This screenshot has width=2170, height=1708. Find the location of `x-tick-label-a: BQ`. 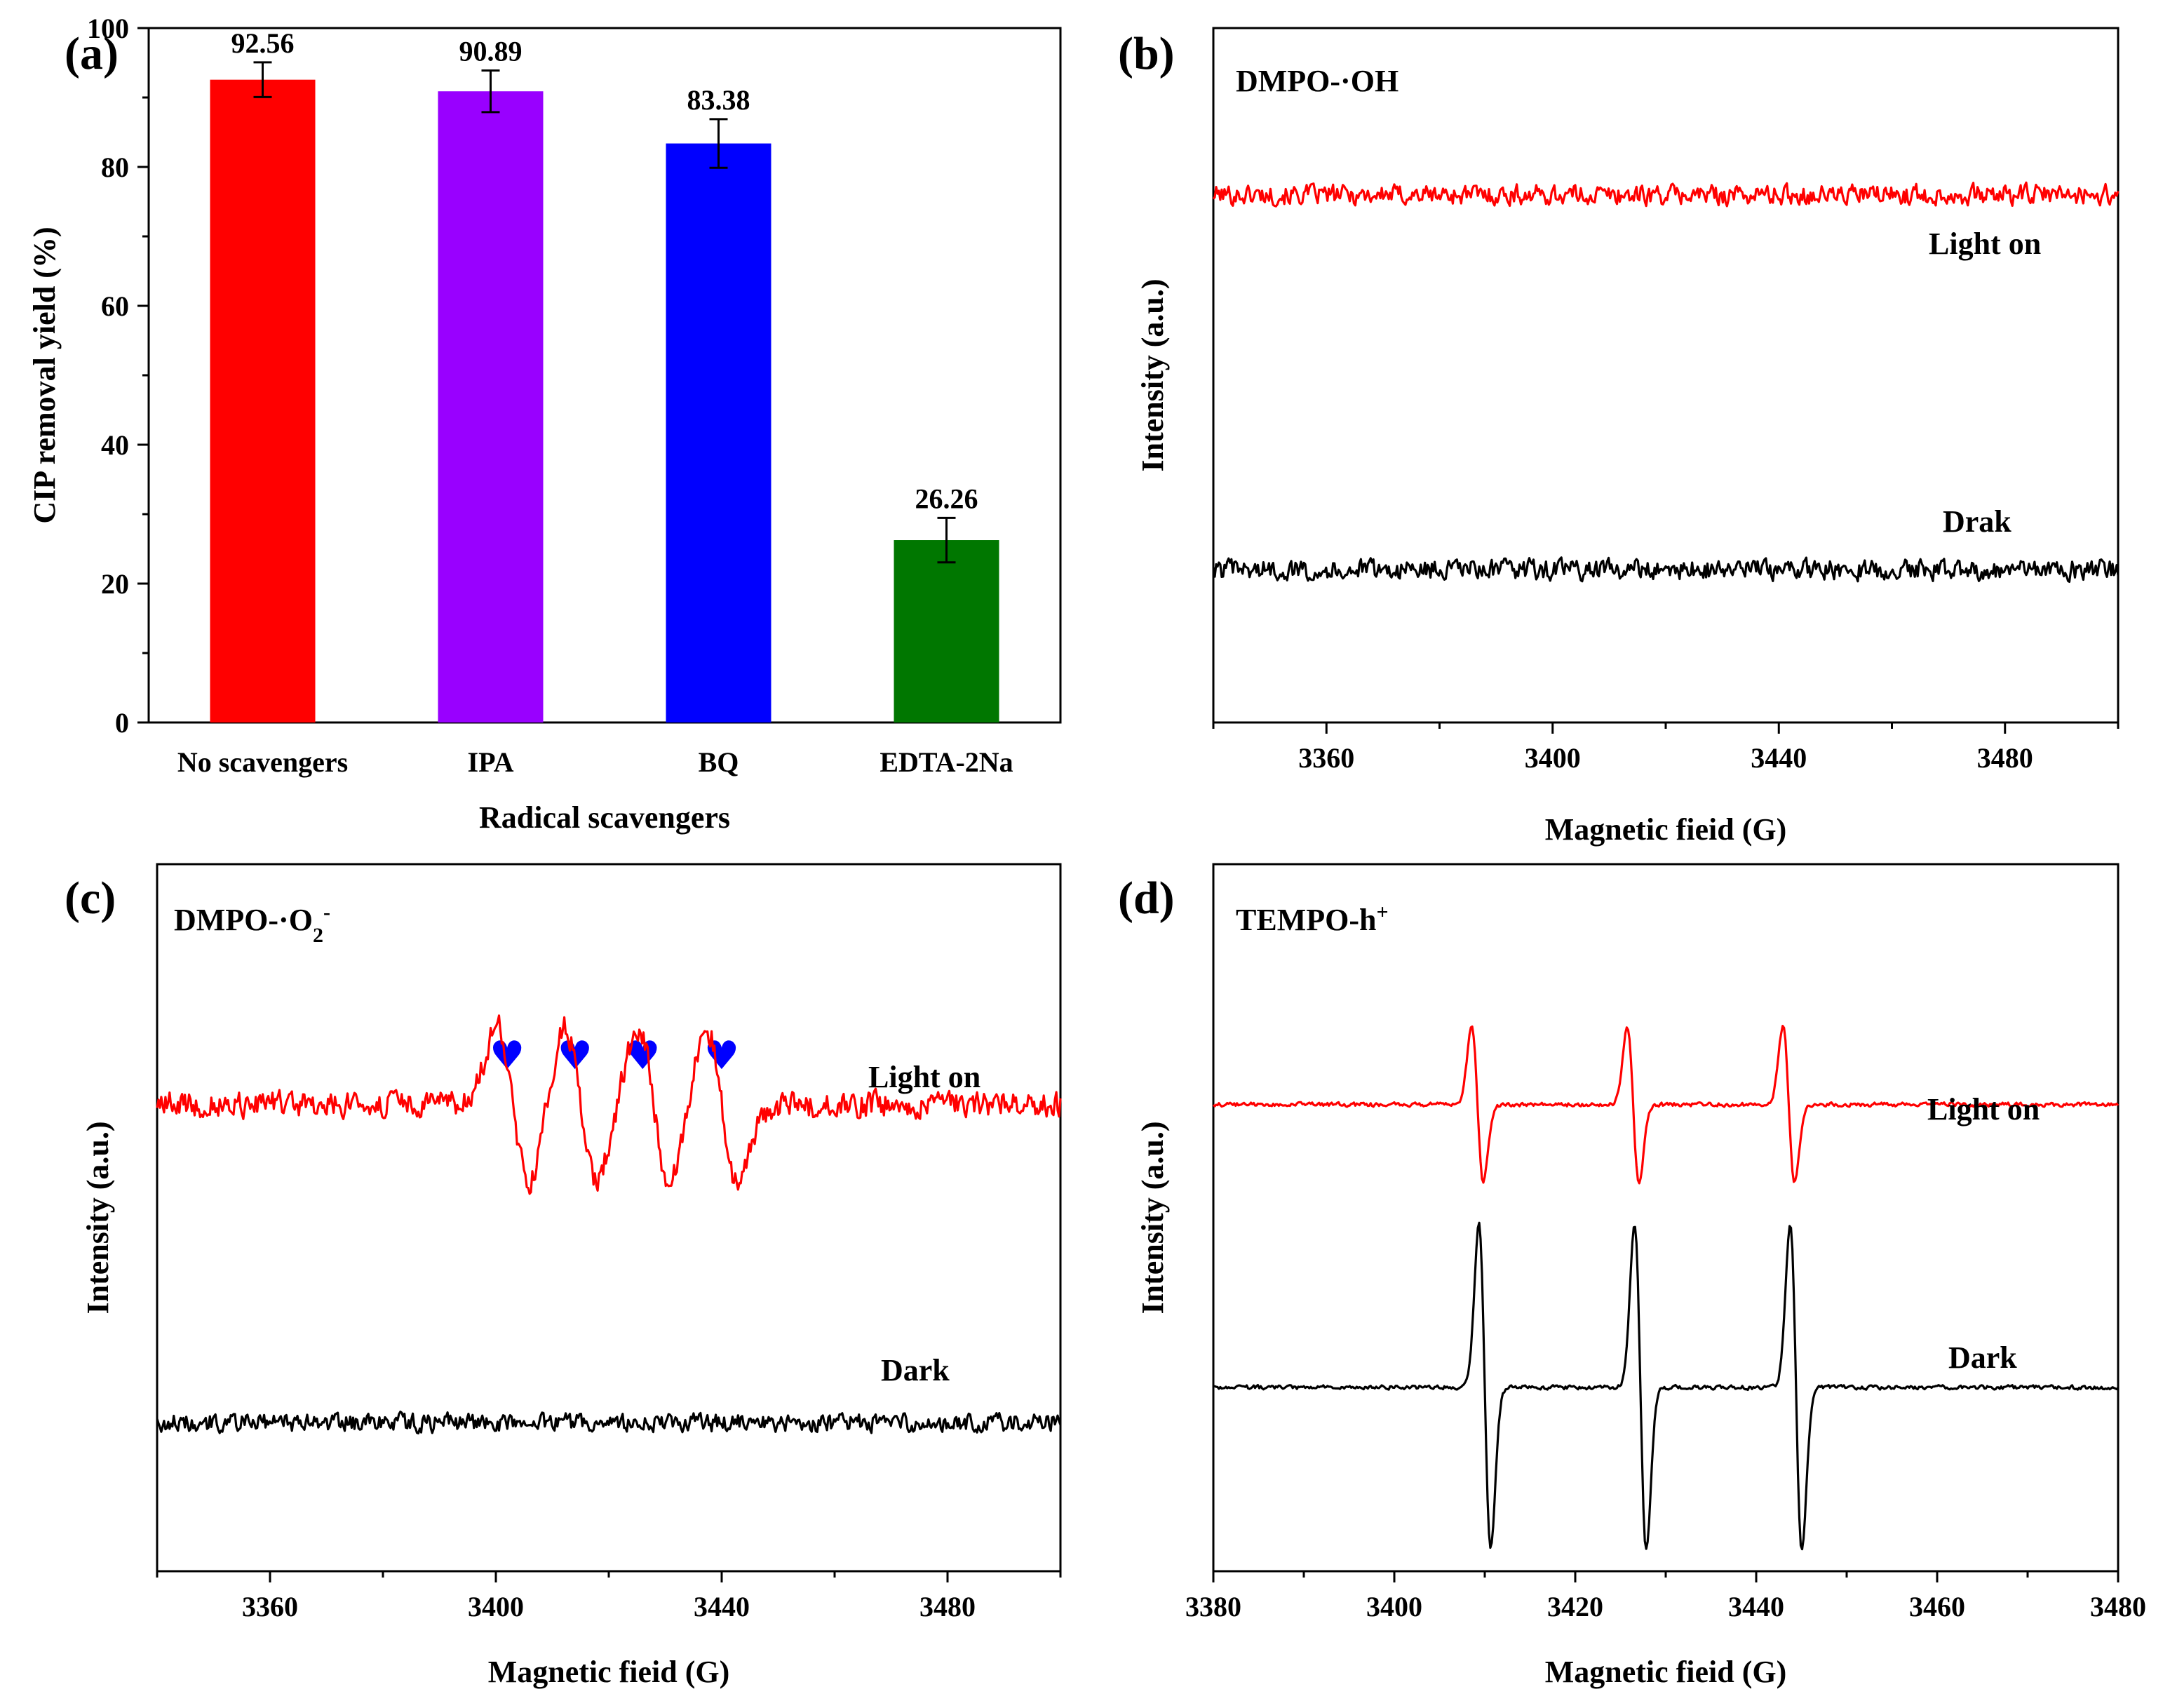

x-tick-label-a: BQ is located at coordinates (719, 762).